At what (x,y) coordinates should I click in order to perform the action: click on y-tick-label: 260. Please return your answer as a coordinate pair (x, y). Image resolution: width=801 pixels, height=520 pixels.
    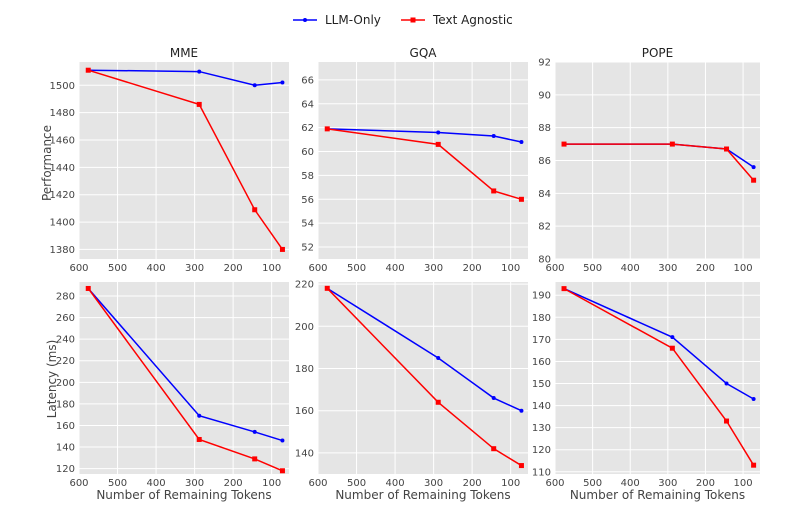
    Looking at the image, I should click on (65, 318).